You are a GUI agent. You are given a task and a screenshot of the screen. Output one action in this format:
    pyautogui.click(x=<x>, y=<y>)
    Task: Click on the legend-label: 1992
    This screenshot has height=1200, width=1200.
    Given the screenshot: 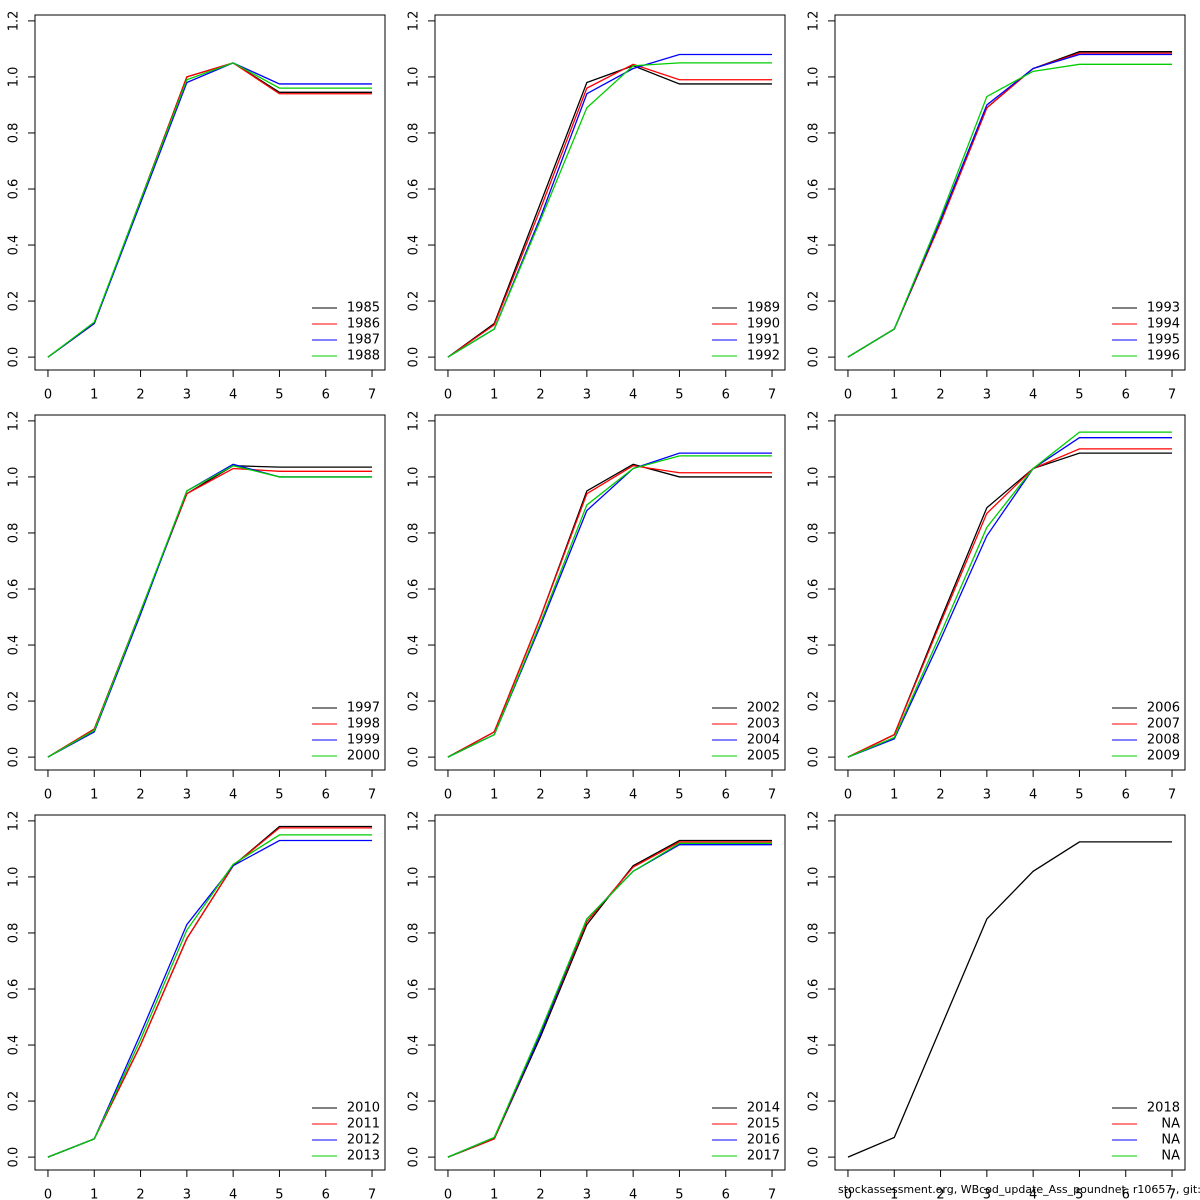 What is the action you would take?
    pyautogui.click(x=763, y=356)
    